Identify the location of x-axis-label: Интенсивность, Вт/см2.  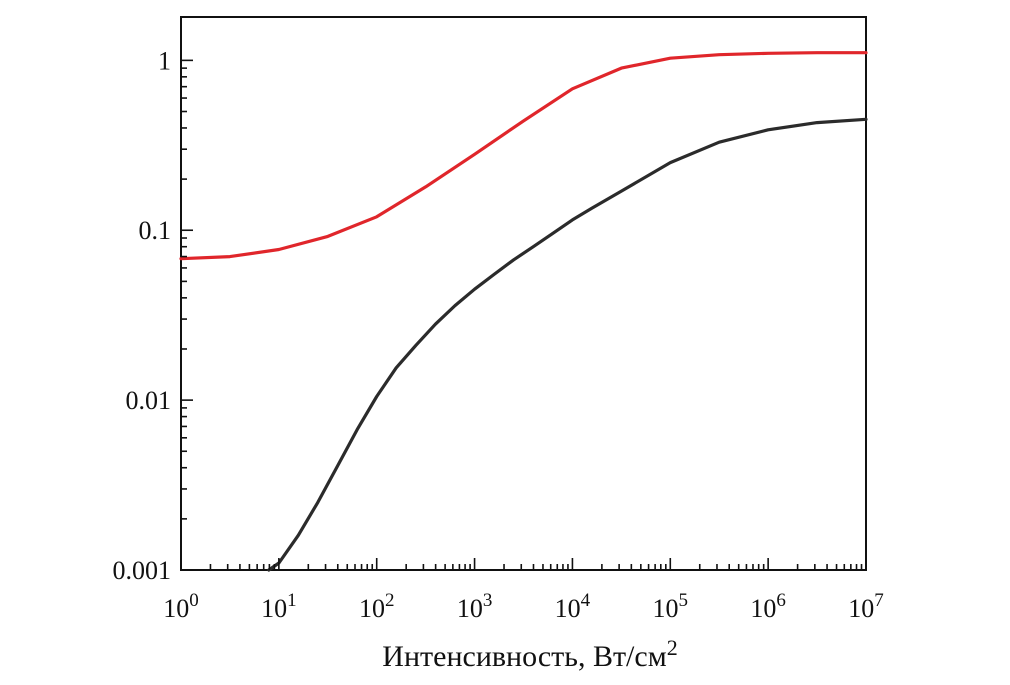
(529, 654).